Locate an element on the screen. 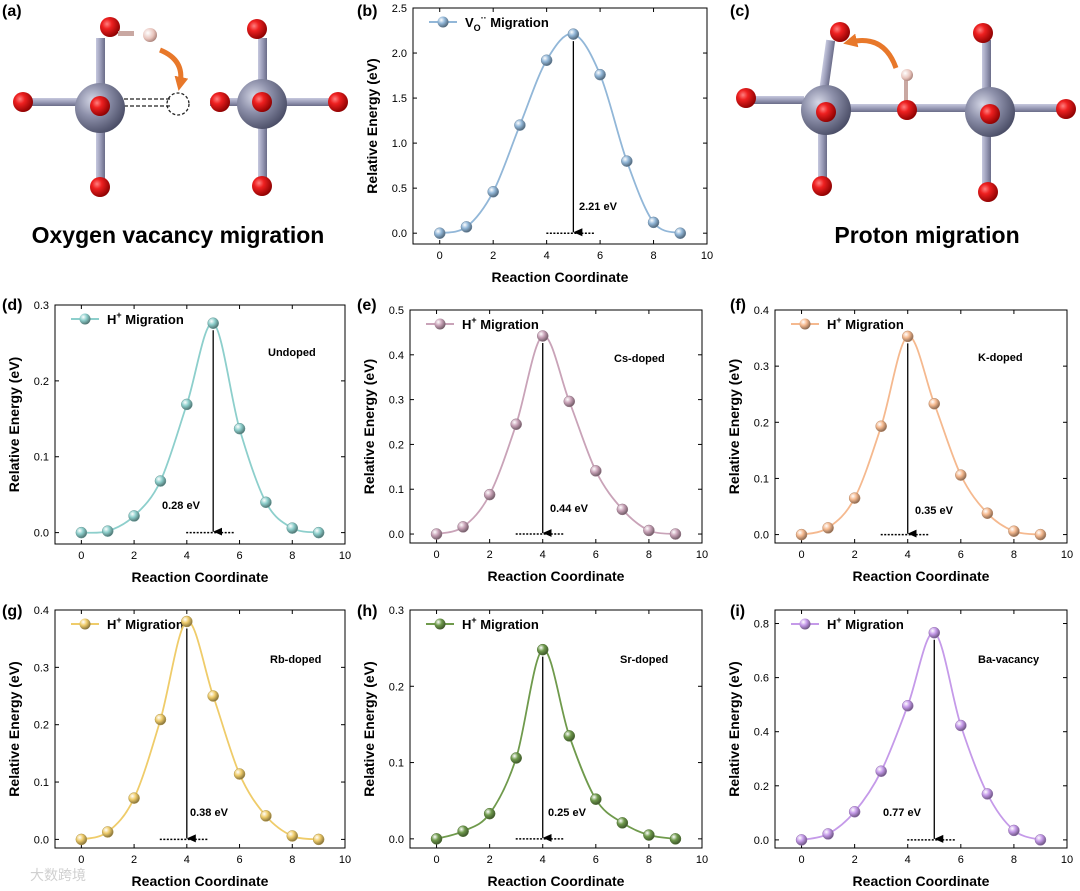 This screenshot has height=891, width=1080. y-tick-label: 0.8 is located at coordinates (761, 625).